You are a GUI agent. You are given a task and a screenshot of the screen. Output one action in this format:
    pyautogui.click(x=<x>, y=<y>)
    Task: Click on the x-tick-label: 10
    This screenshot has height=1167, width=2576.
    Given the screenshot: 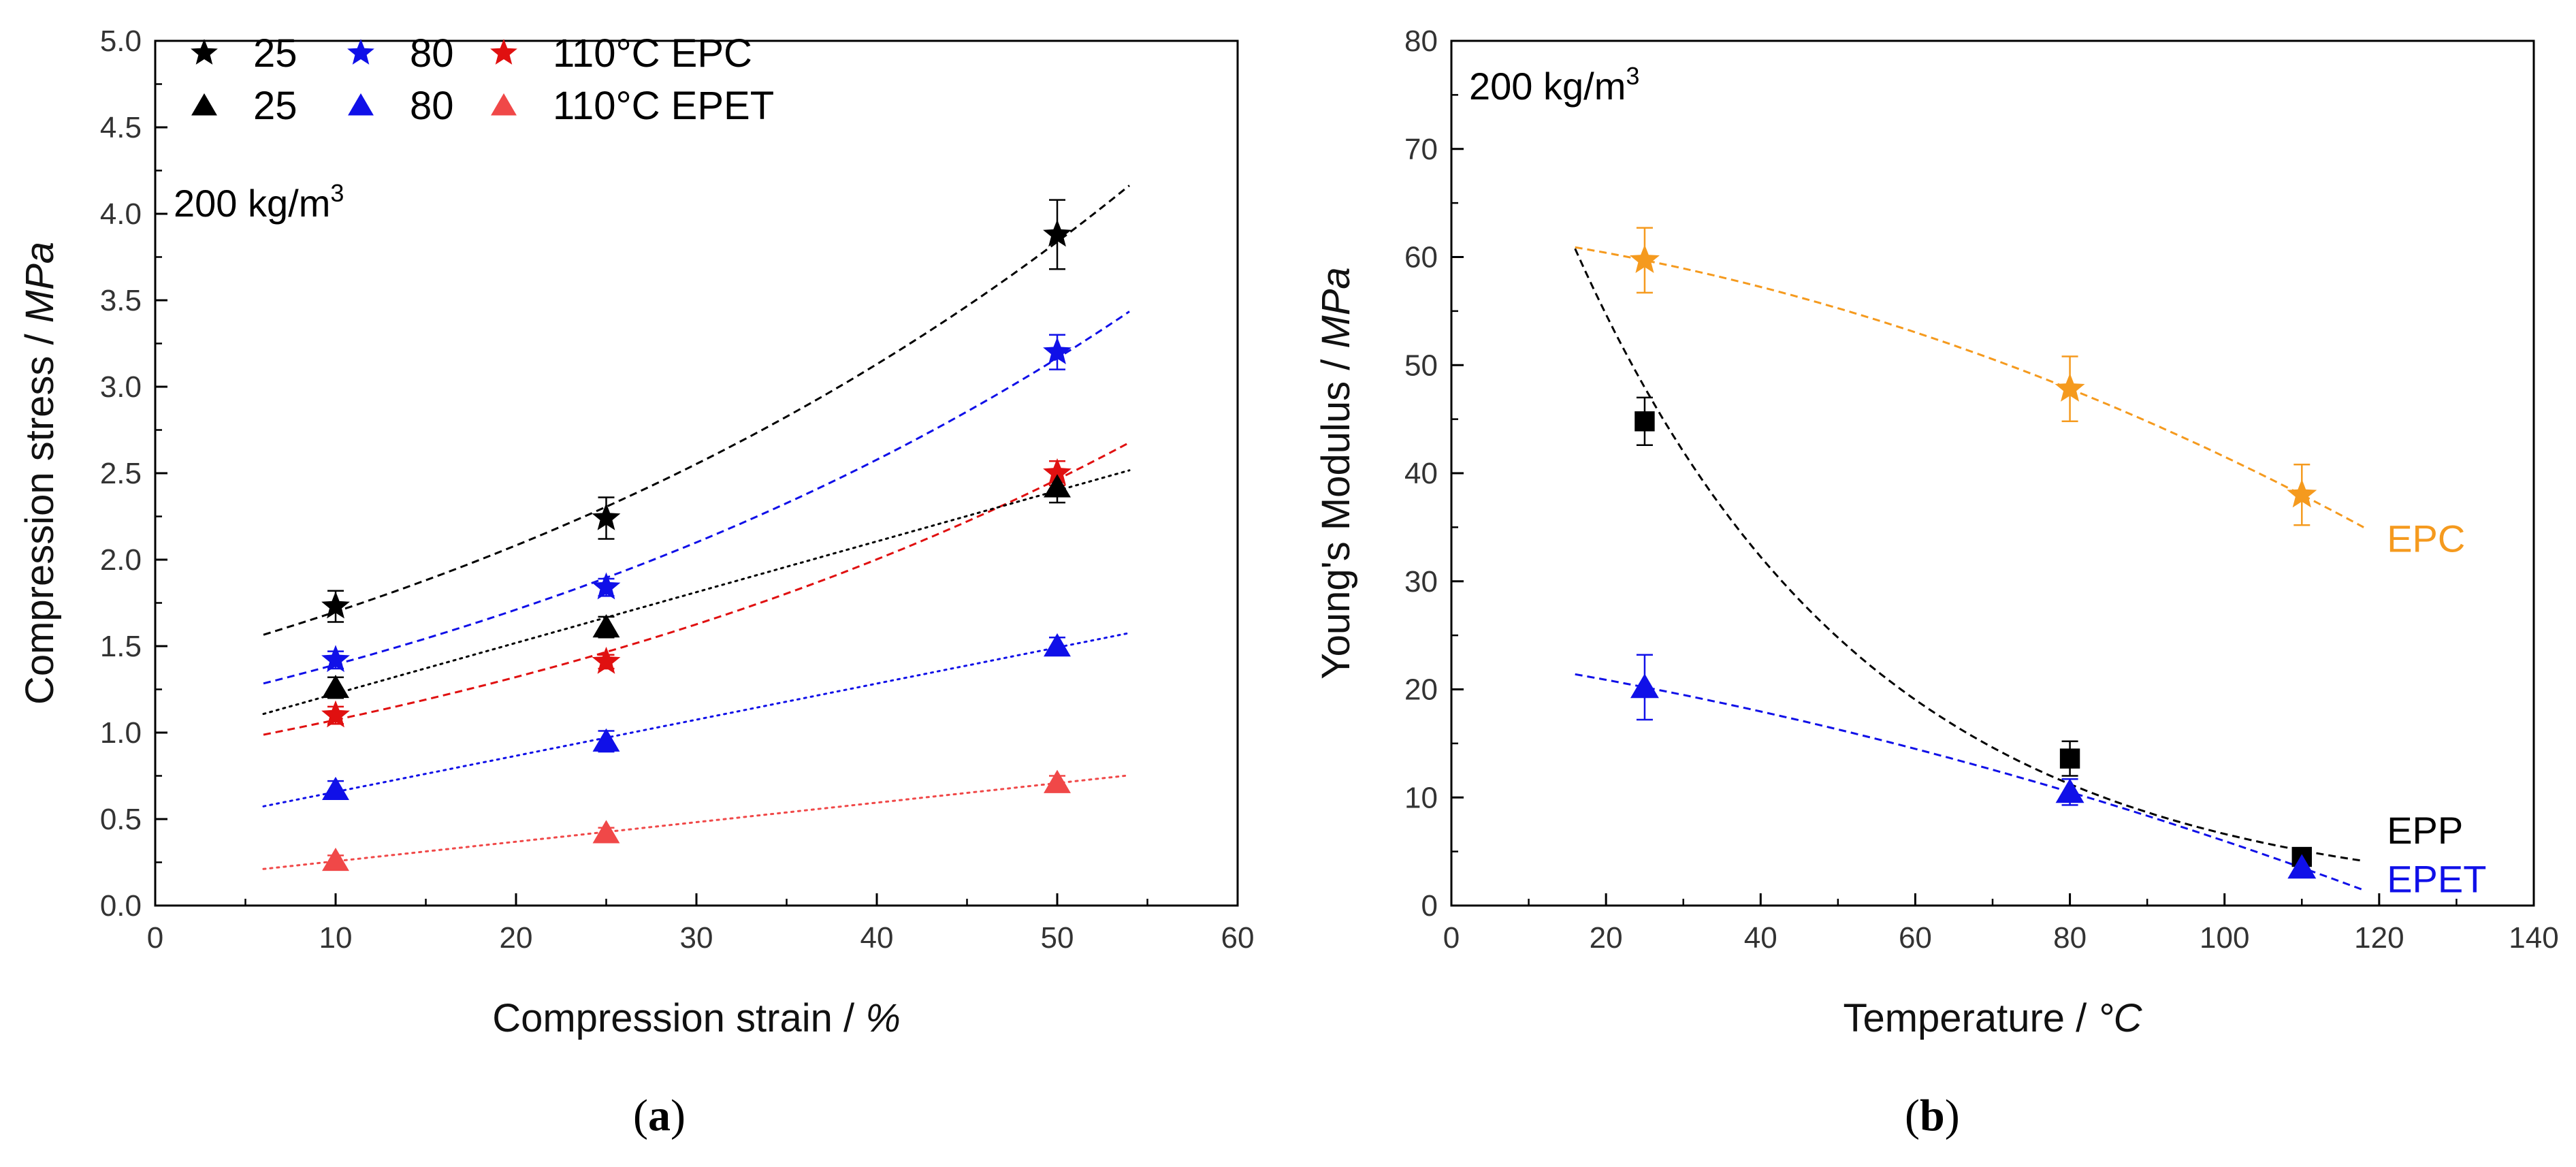 What is the action you would take?
    pyautogui.click(x=336, y=938)
    